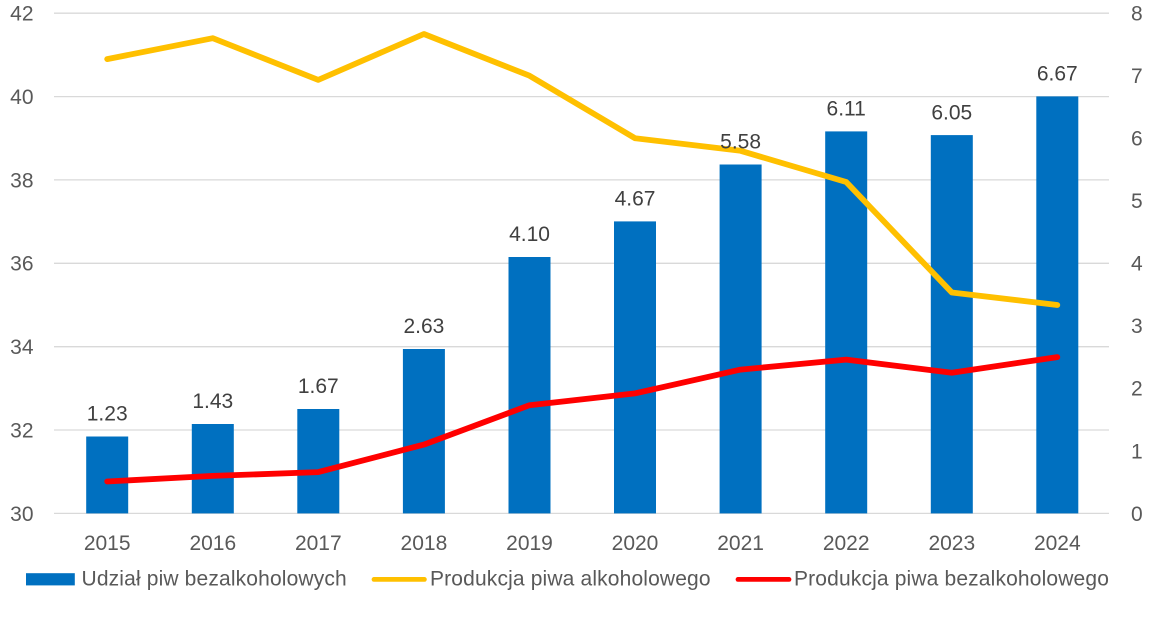  Describe the element at coordinates (951, 578) in the screenshot. I see `svg-text: Produkcja piwa bezalkoholowego` at that location.